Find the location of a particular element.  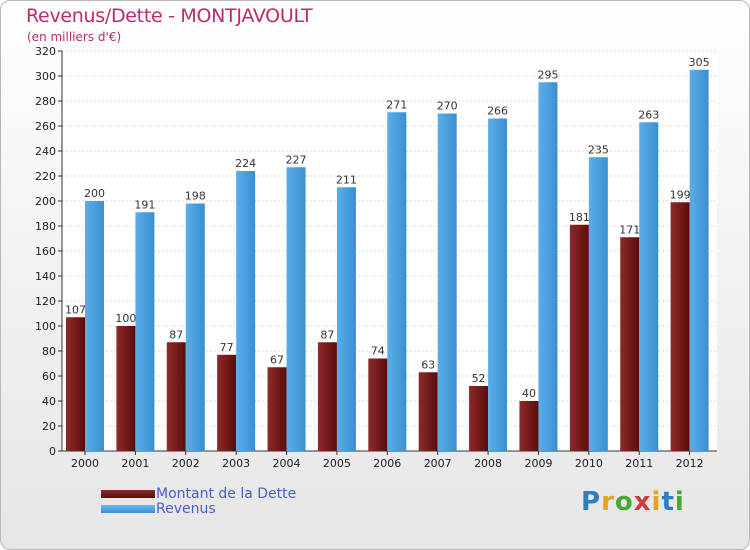

data-label-revenus: 295 is located at coordinates (547, 74).